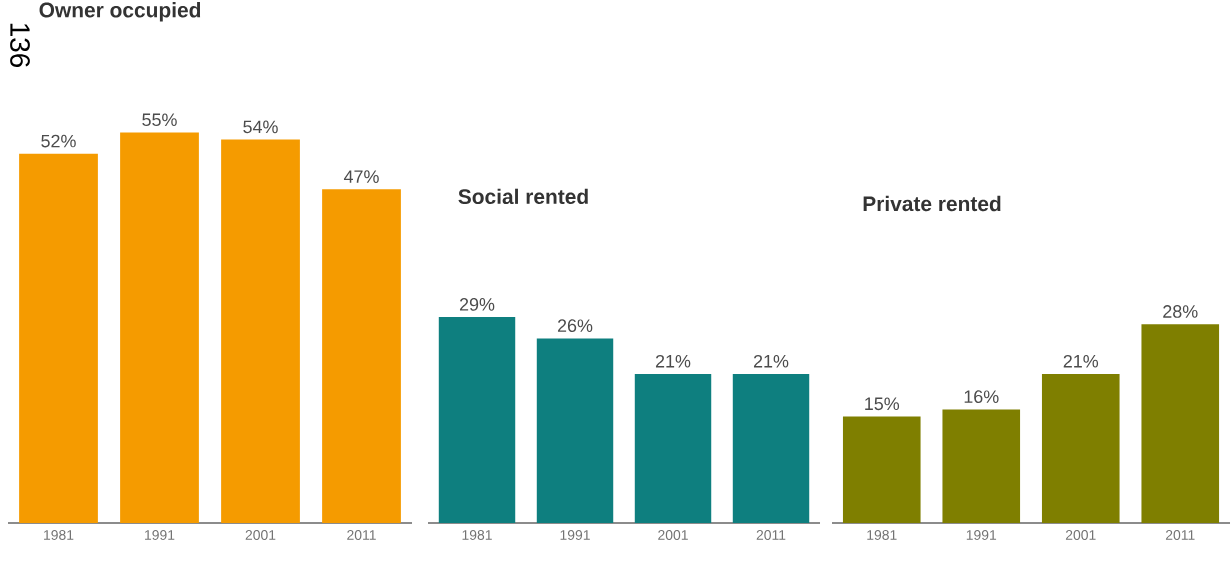 This screenshot has height=568, width=1232. I want to click on text: 136, so click(20, 45).